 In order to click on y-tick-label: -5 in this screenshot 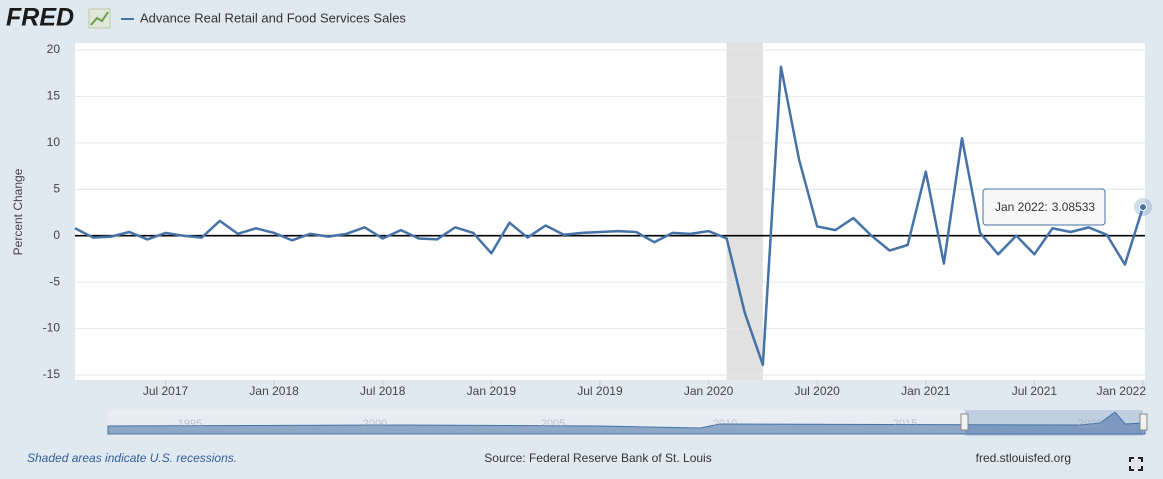, I will do `click(54, 281)`.